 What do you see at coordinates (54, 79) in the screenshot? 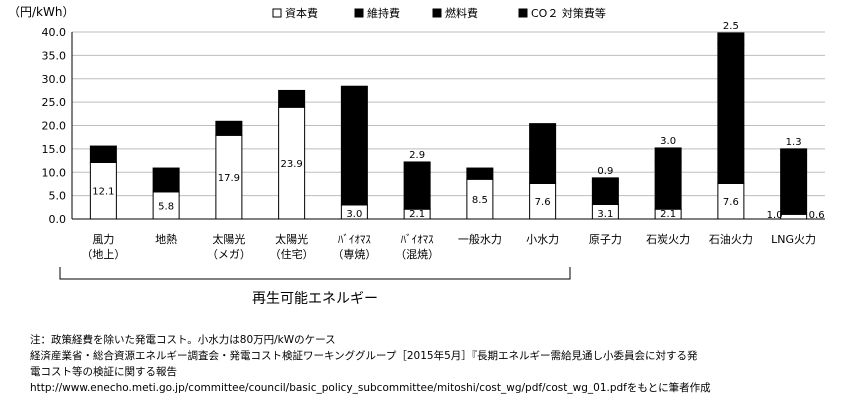
I see `y-tick-label: 30.0` at bounding box center [54, 79].